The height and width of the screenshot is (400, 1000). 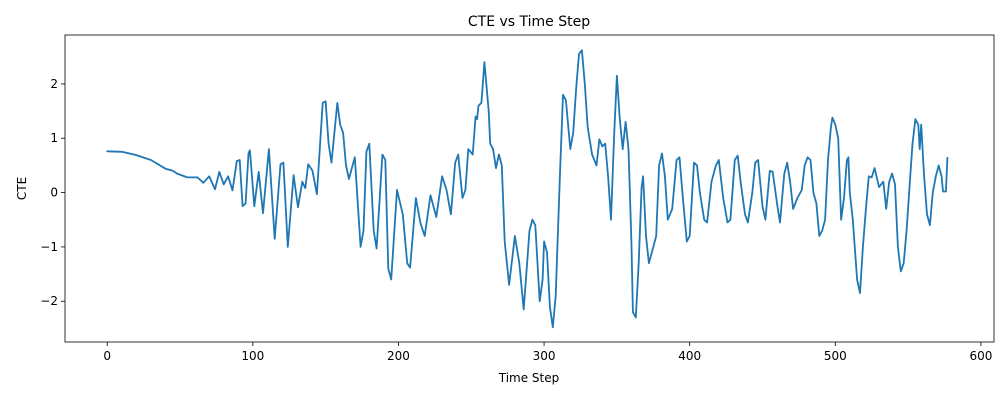 What do you see at coordinates (22, 188) in the screenshot?
I see `y-axis-label: CTE` at bounding box center [22, 188].